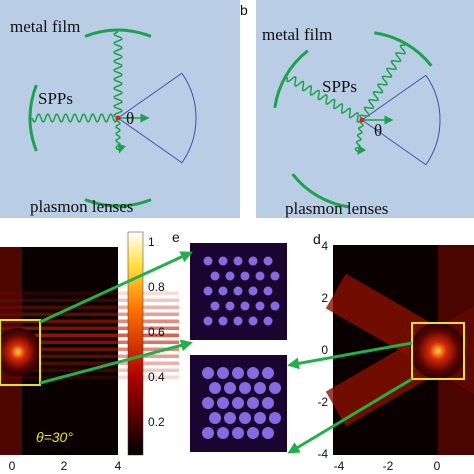  I want to click on colorbar, so click(135, 343).